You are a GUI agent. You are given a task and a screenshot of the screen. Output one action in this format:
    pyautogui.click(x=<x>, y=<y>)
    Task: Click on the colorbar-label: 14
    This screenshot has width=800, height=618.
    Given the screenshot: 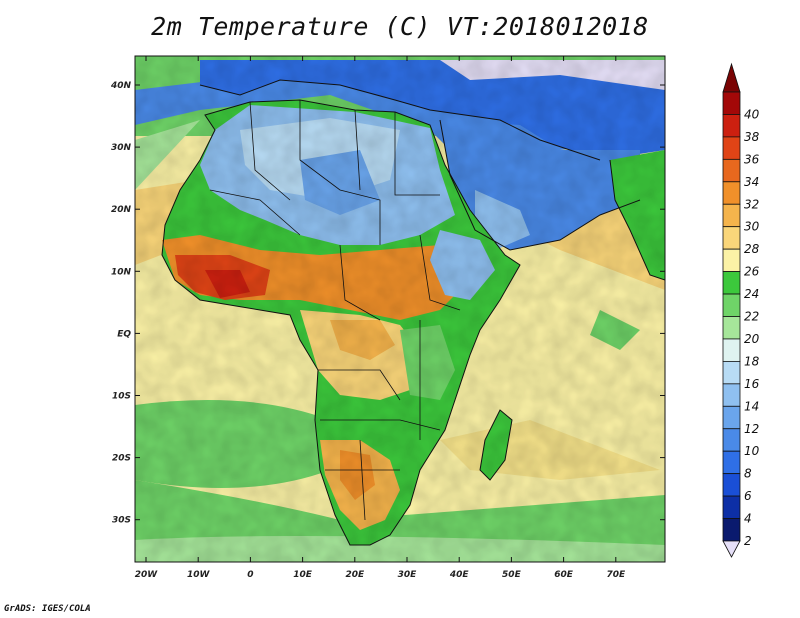 What is the action you would take?
    pyautogui.click(x=751, y=406)
    